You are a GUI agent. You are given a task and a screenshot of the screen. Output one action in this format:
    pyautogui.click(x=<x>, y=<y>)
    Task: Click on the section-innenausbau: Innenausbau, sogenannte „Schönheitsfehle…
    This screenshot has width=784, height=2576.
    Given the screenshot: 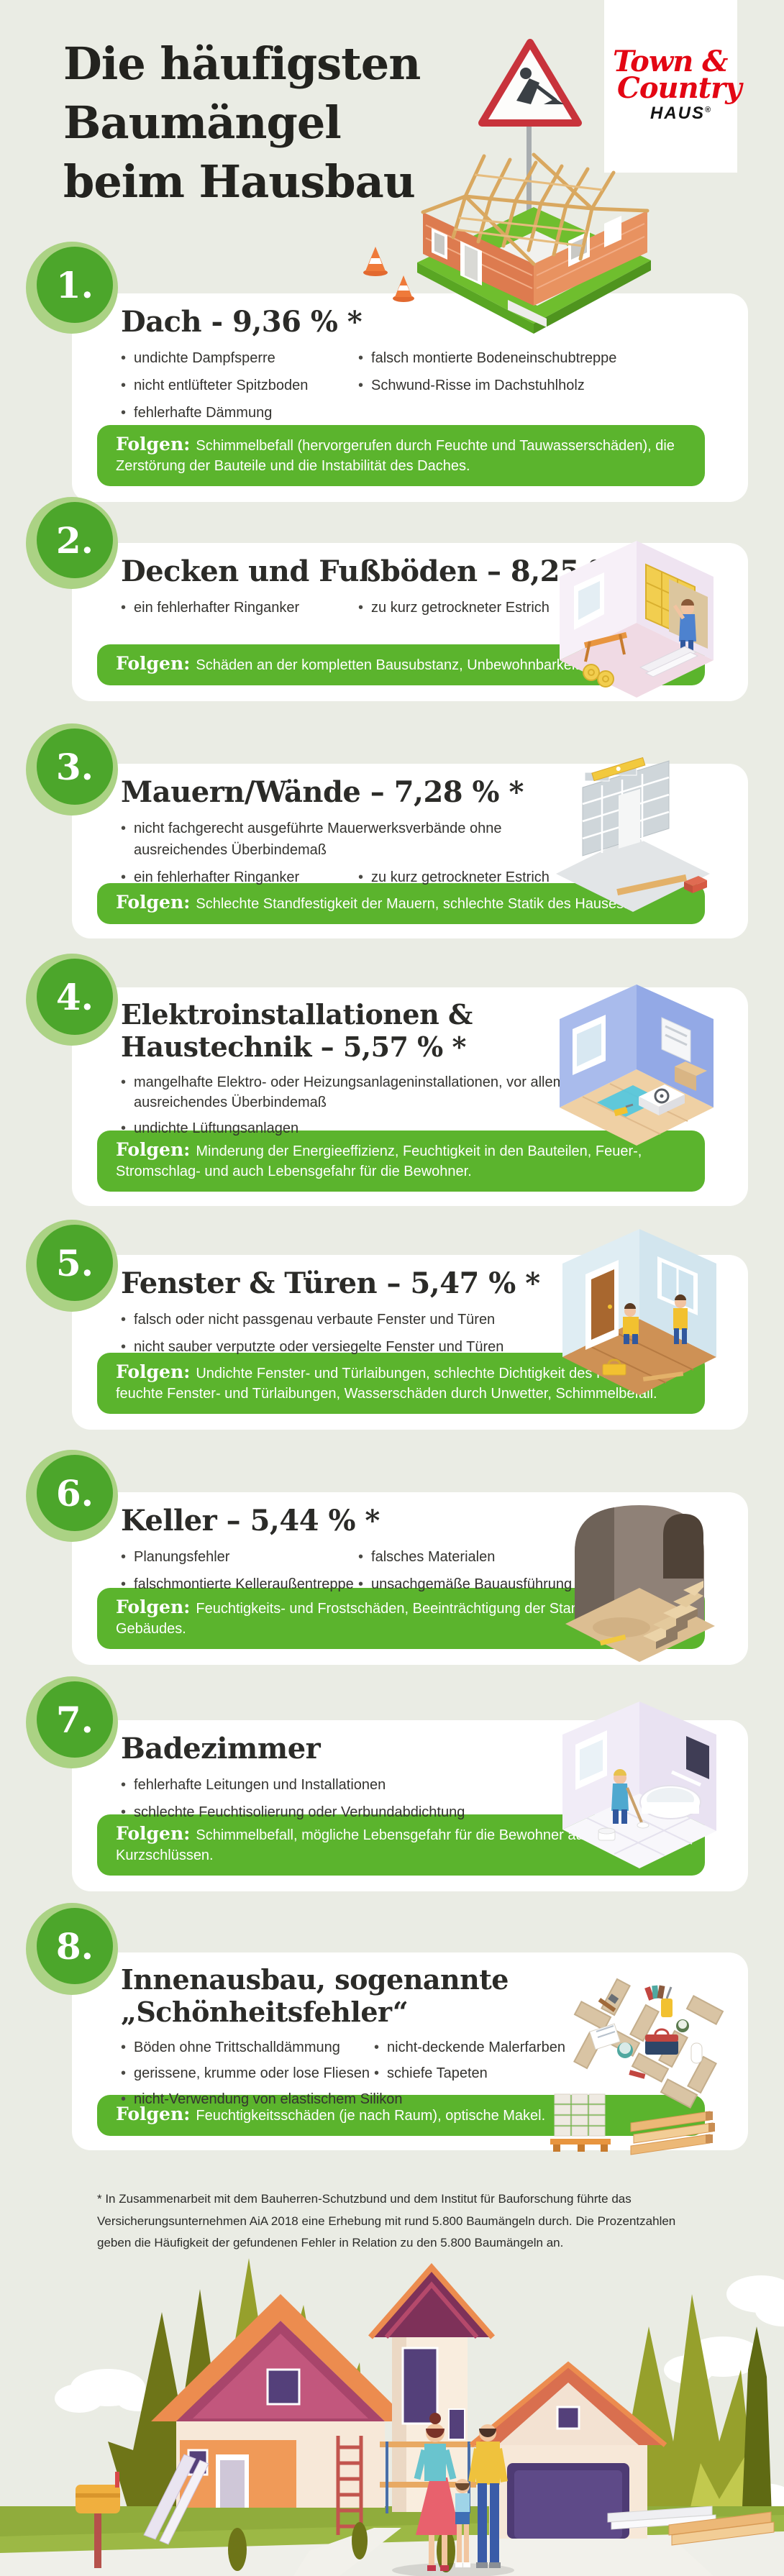 What is the action you would take?
    pyautogui.click(x=410, y=2053)
    